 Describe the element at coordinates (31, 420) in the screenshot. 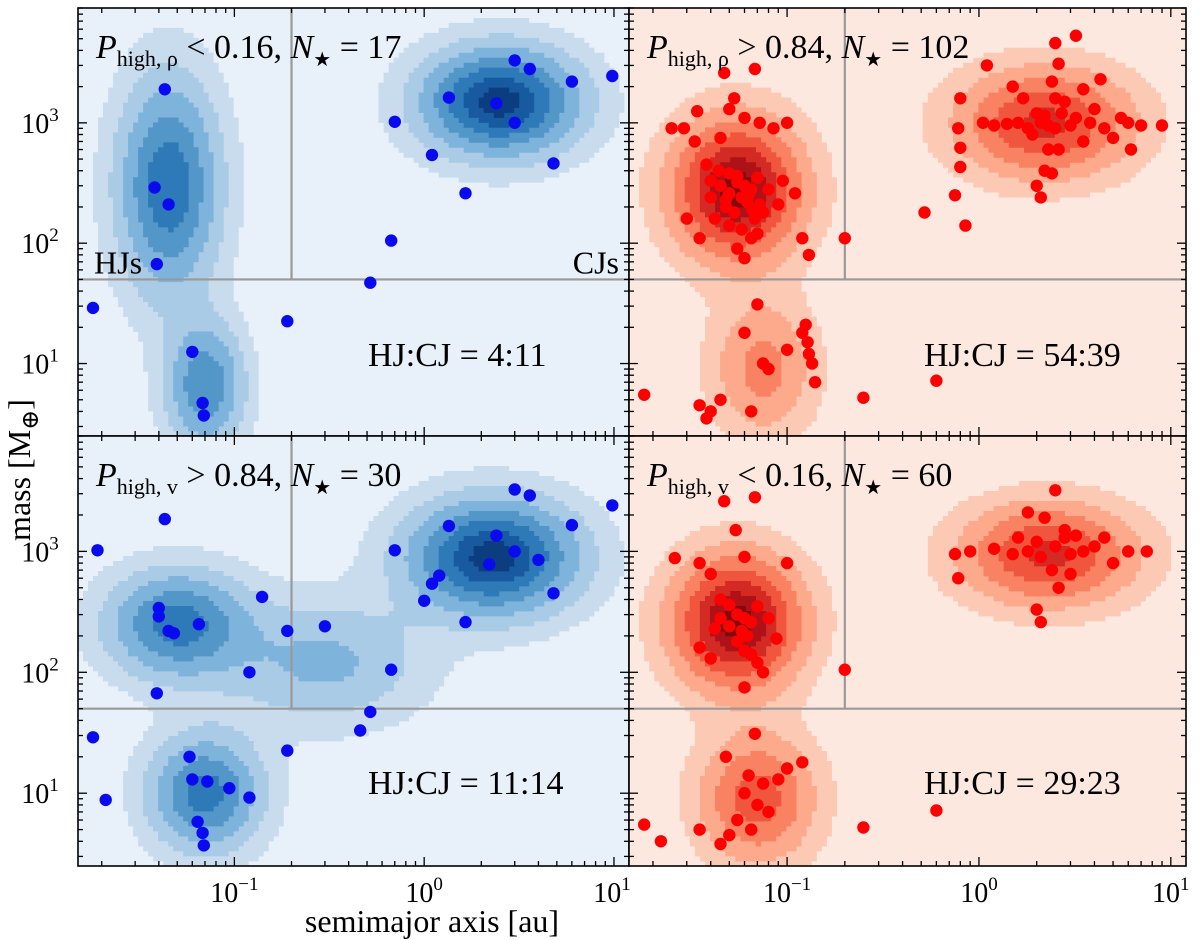

I see `y-axis-label-sub: ⊕` at that location.